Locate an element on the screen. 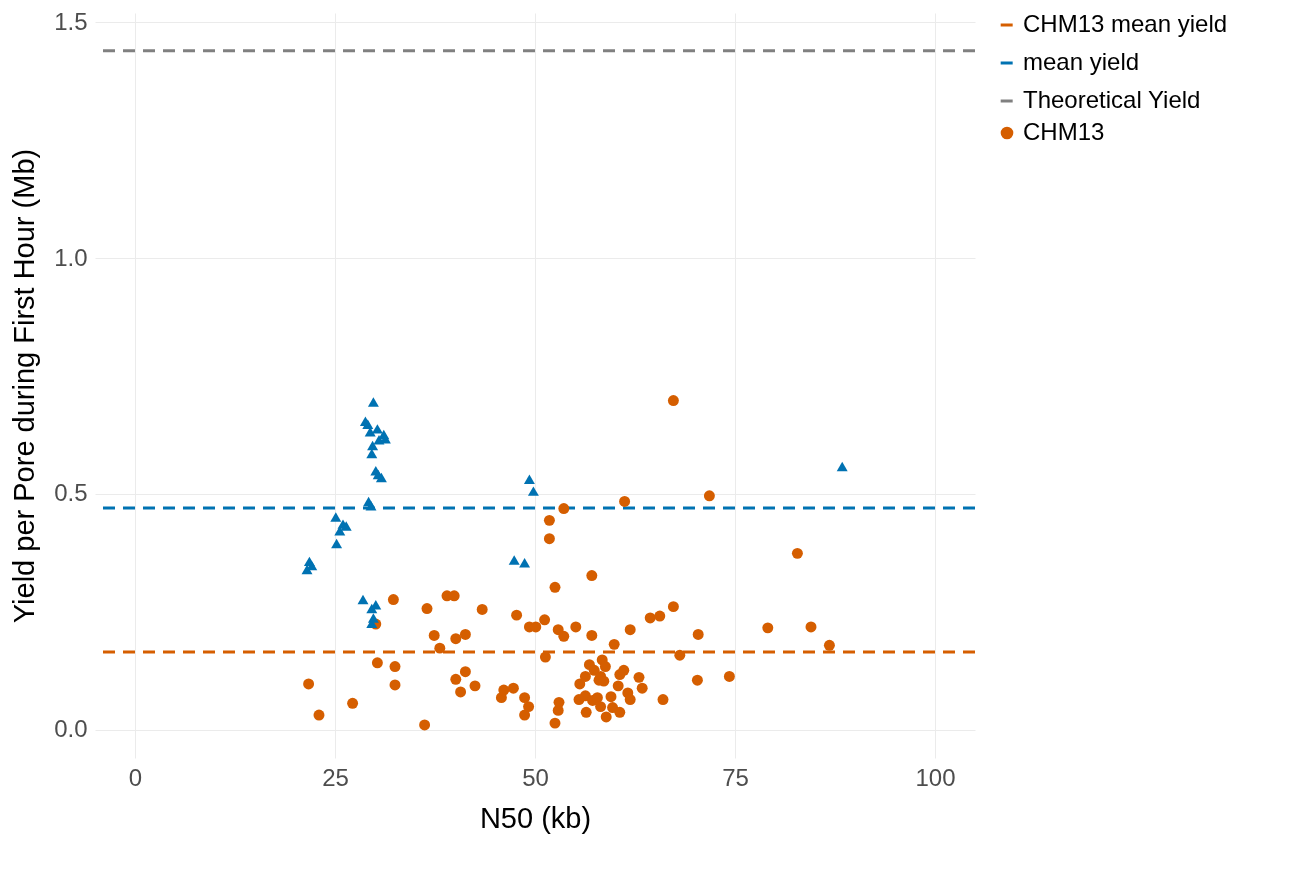  y-tick-label: 0.0 is located at coordinates (71, 729).